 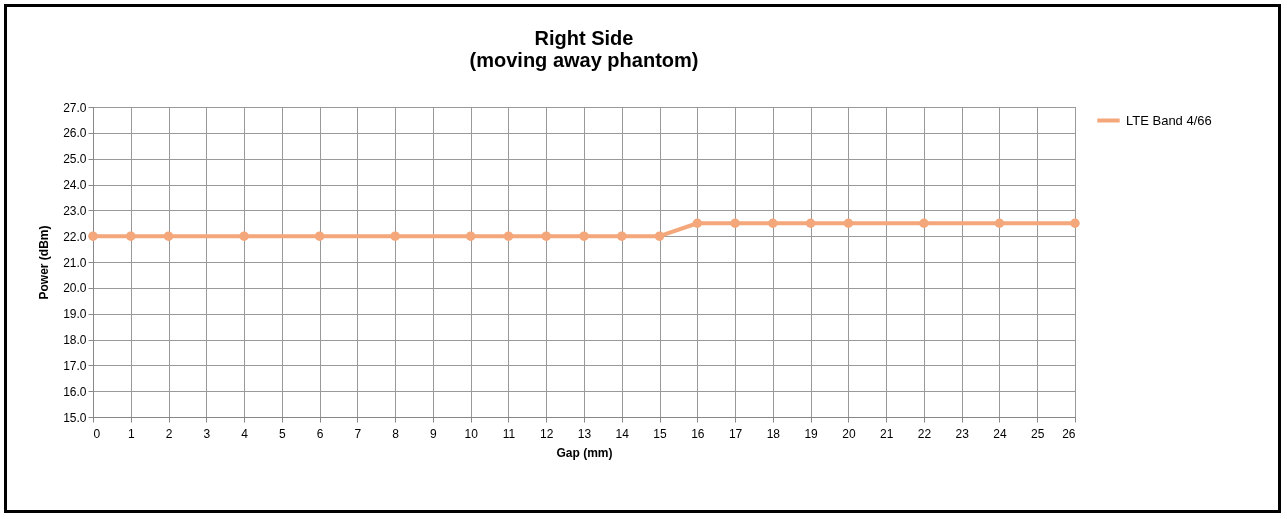 What do you see at coordinates (320, 433) in the screenshot?
I see `x-tick-label: 6` at bounding box center [320, 433].